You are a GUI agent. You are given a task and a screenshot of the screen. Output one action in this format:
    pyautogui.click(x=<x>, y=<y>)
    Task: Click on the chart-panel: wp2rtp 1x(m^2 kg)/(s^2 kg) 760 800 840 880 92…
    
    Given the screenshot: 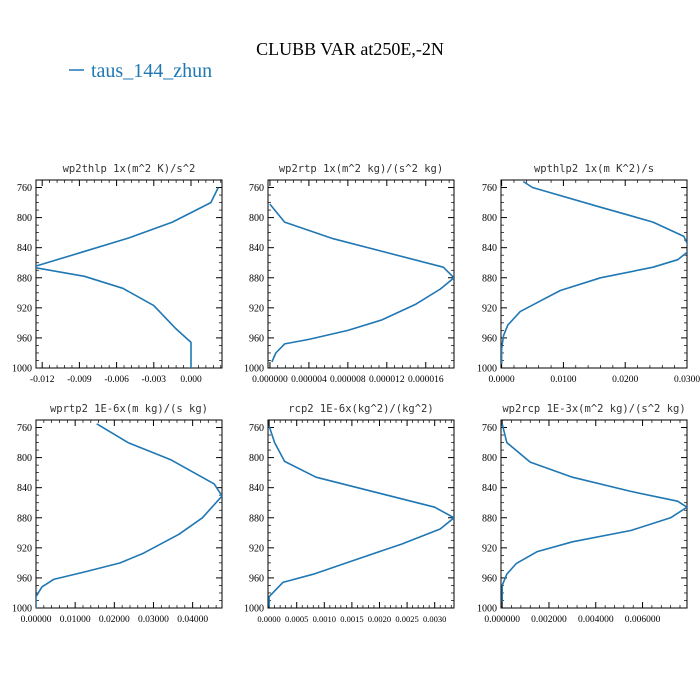 What is the action you would take?
    pyautogui.click(x=349, y=274)
    